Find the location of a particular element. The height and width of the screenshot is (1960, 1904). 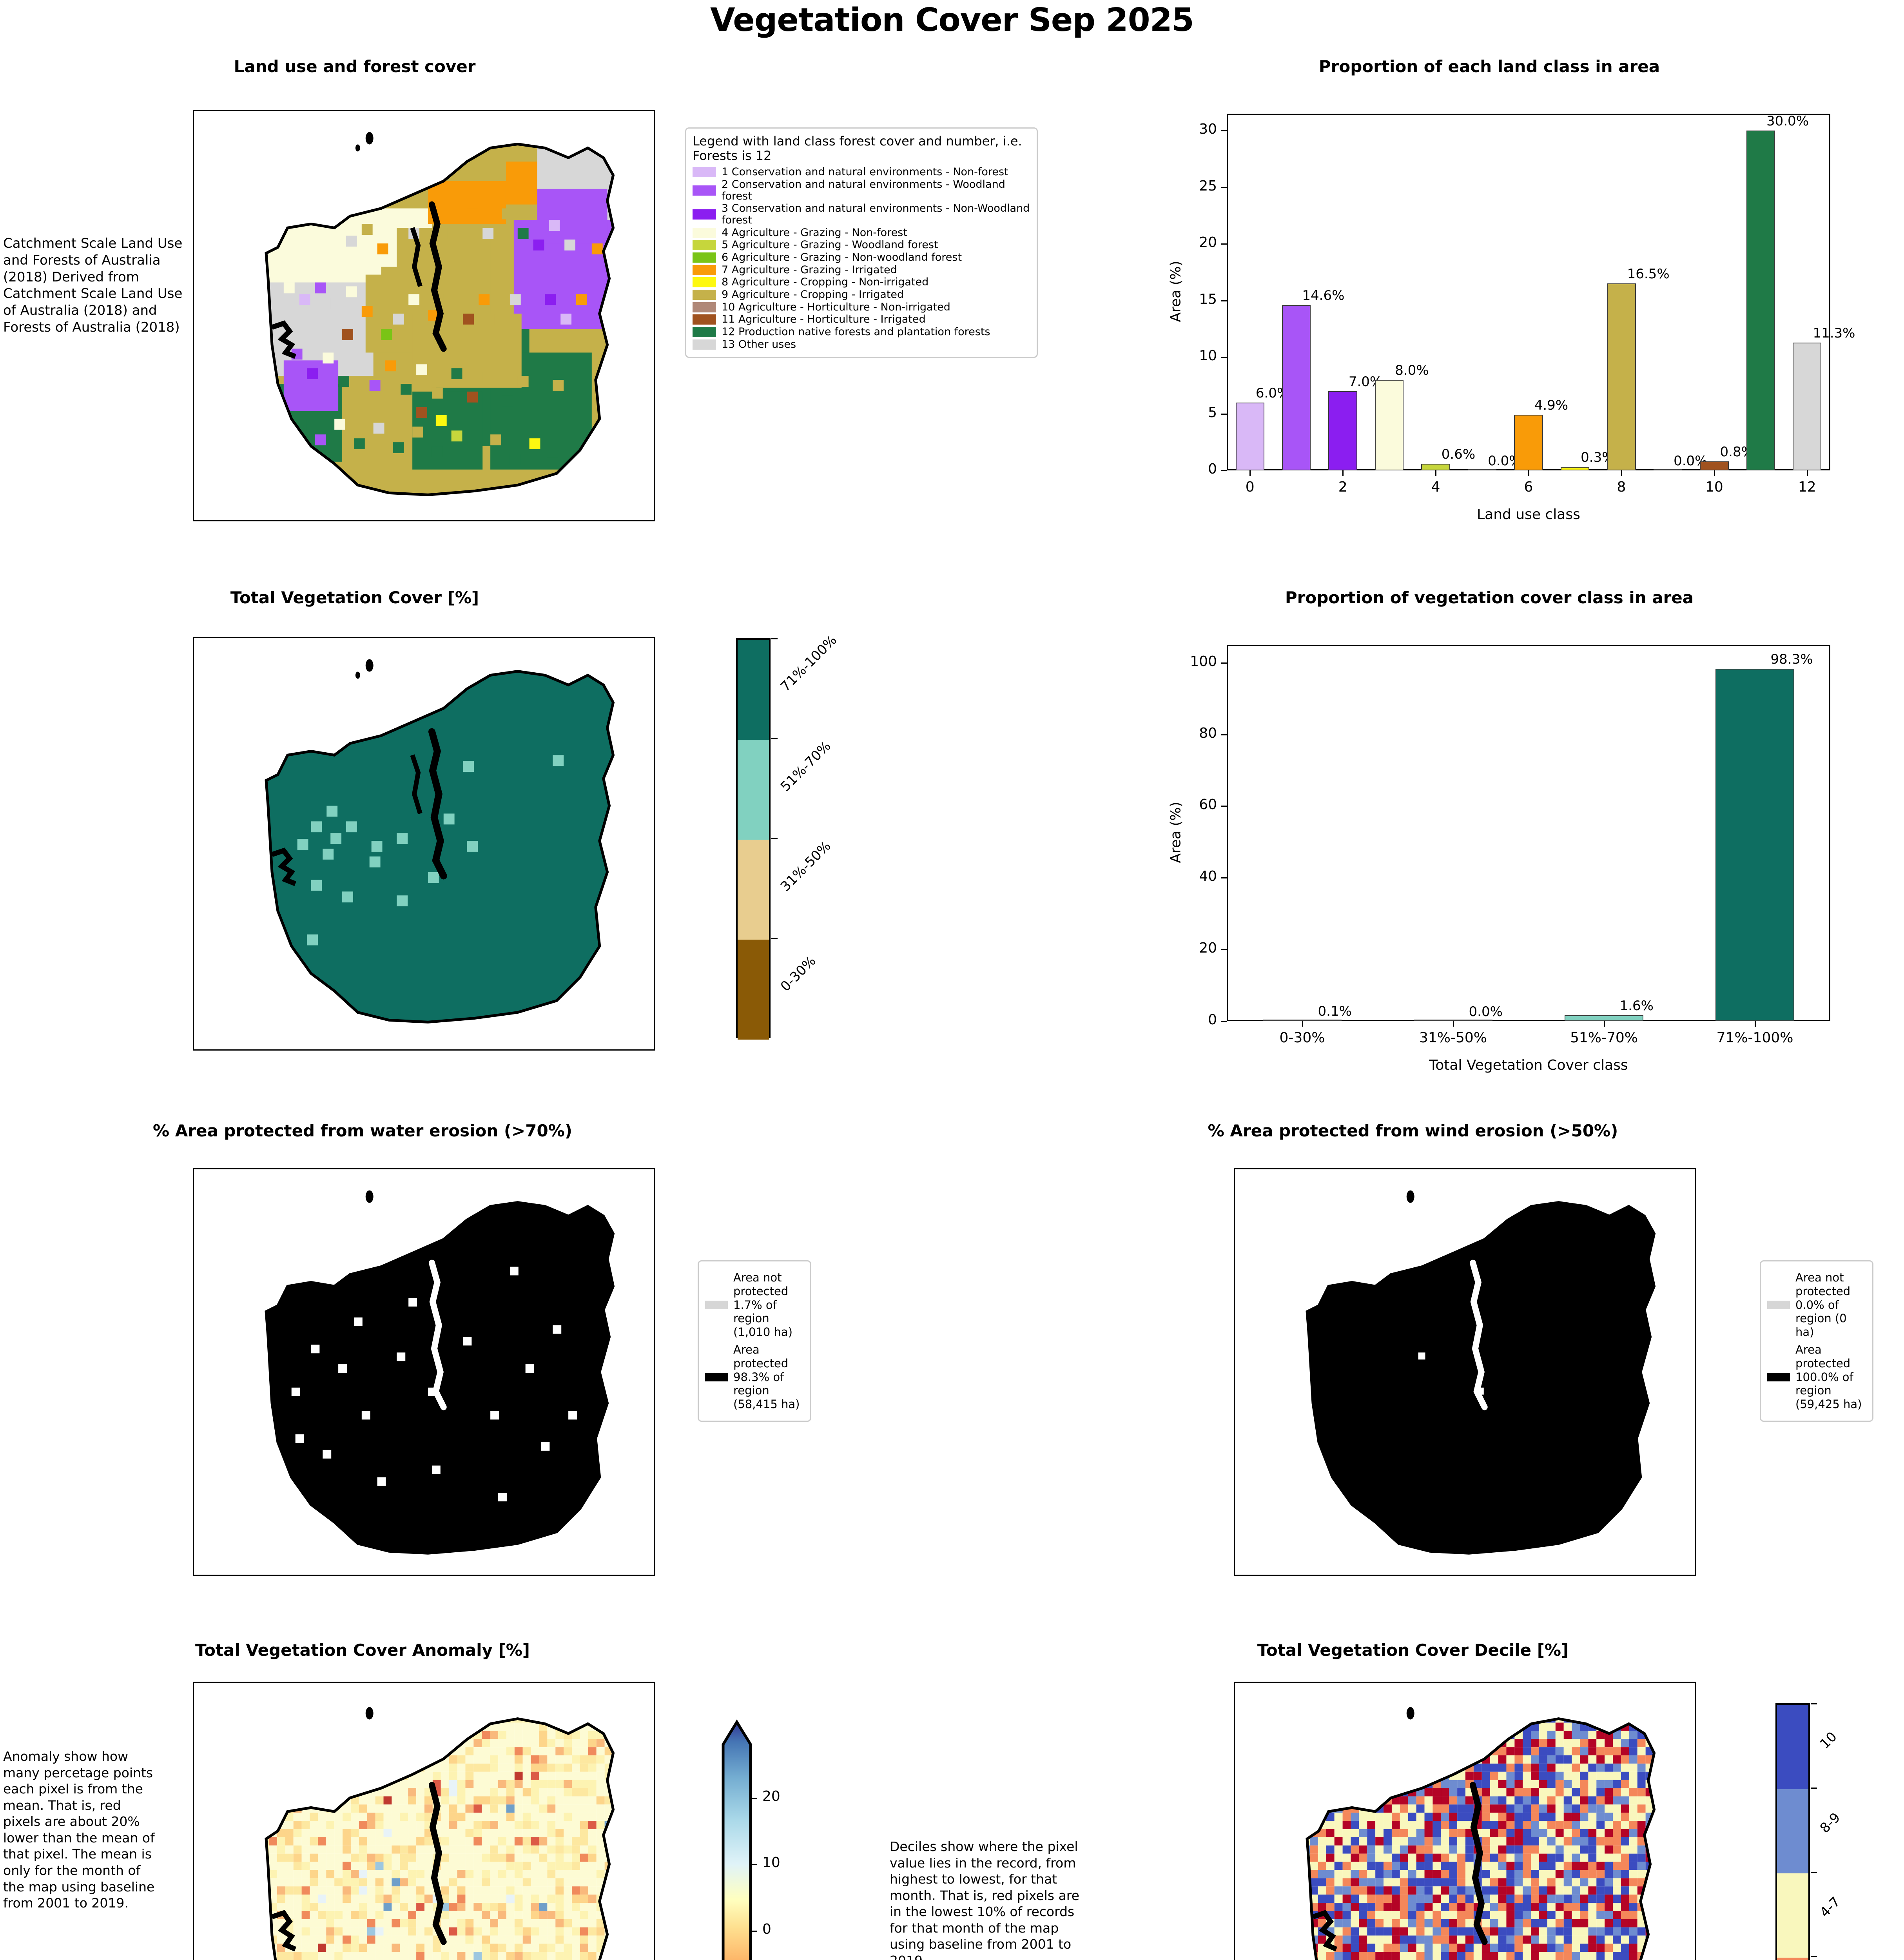

decile-map-graphic is located at coordinates (1481, 1833).